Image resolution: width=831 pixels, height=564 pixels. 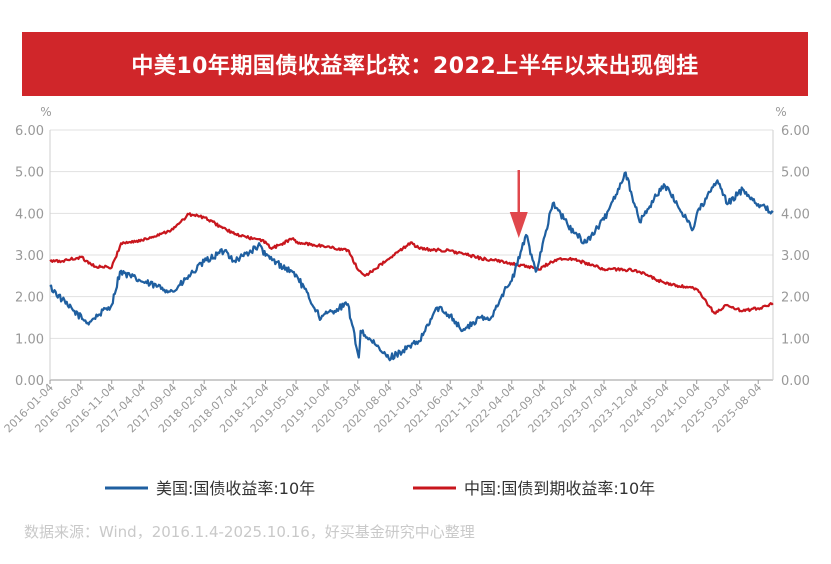 I want to click on y-tick-label-left: 1.00, so click(x=29, y=339).